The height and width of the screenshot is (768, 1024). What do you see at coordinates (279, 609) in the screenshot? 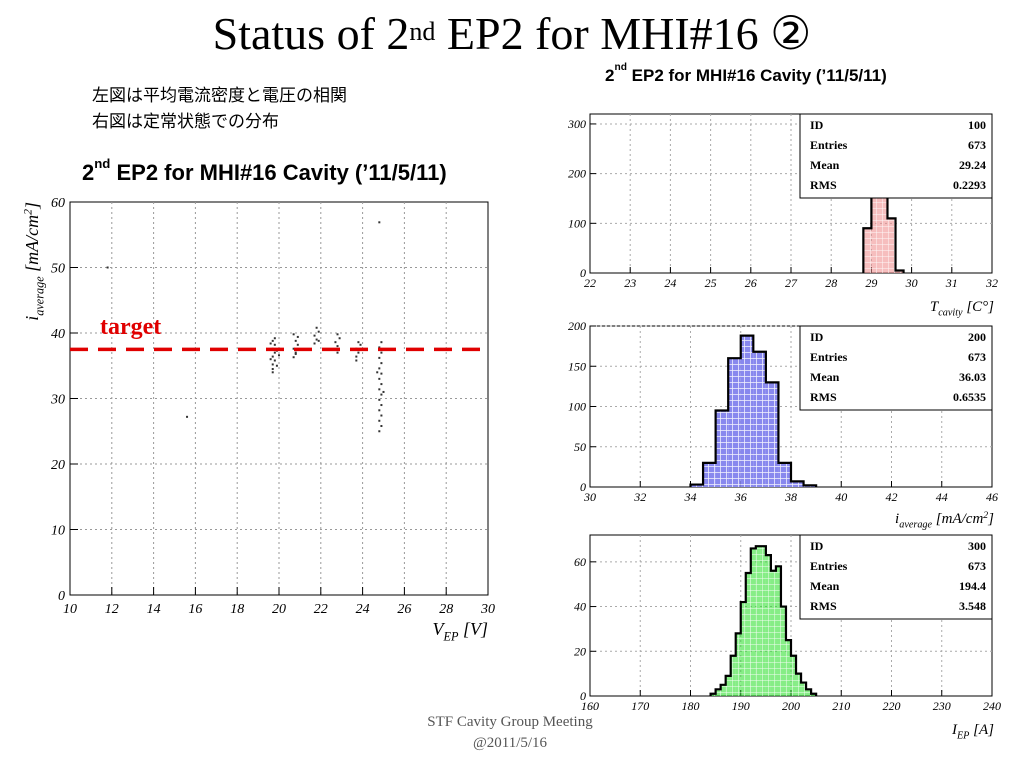
I see `scatter-x-tick-label: 20` at bounding box center [279, 609].